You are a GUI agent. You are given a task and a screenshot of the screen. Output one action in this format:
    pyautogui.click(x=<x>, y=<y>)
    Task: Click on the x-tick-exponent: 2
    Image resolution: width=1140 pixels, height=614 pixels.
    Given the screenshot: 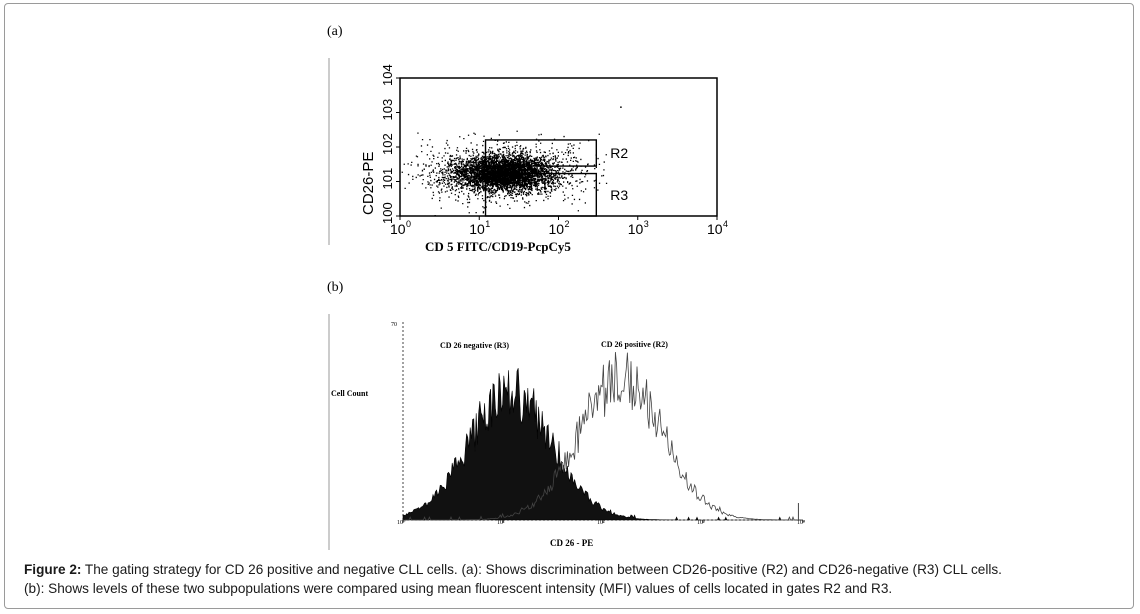 What is the action you would take?
    pyautogui.click(x=567, y=224)
    